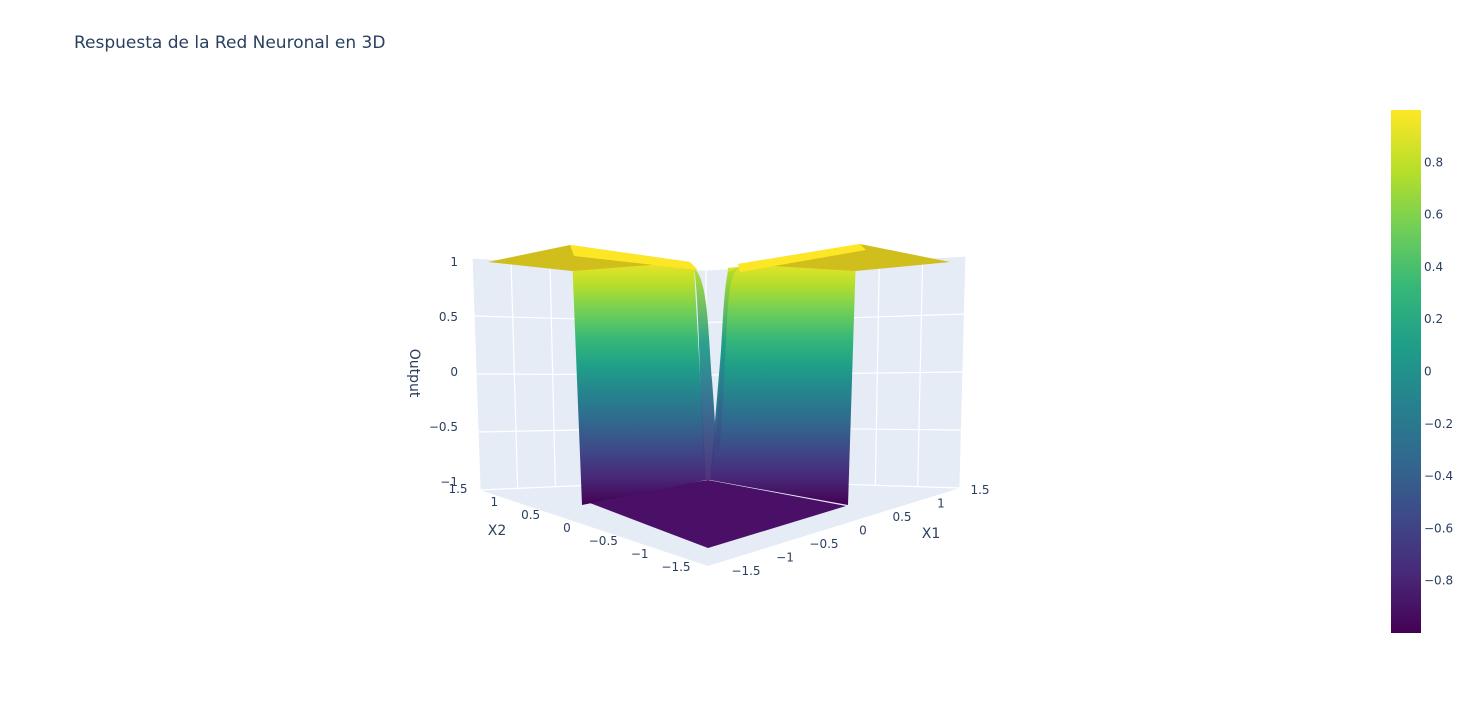  I want to click on z-axis-title: Output, so click(414, 373).